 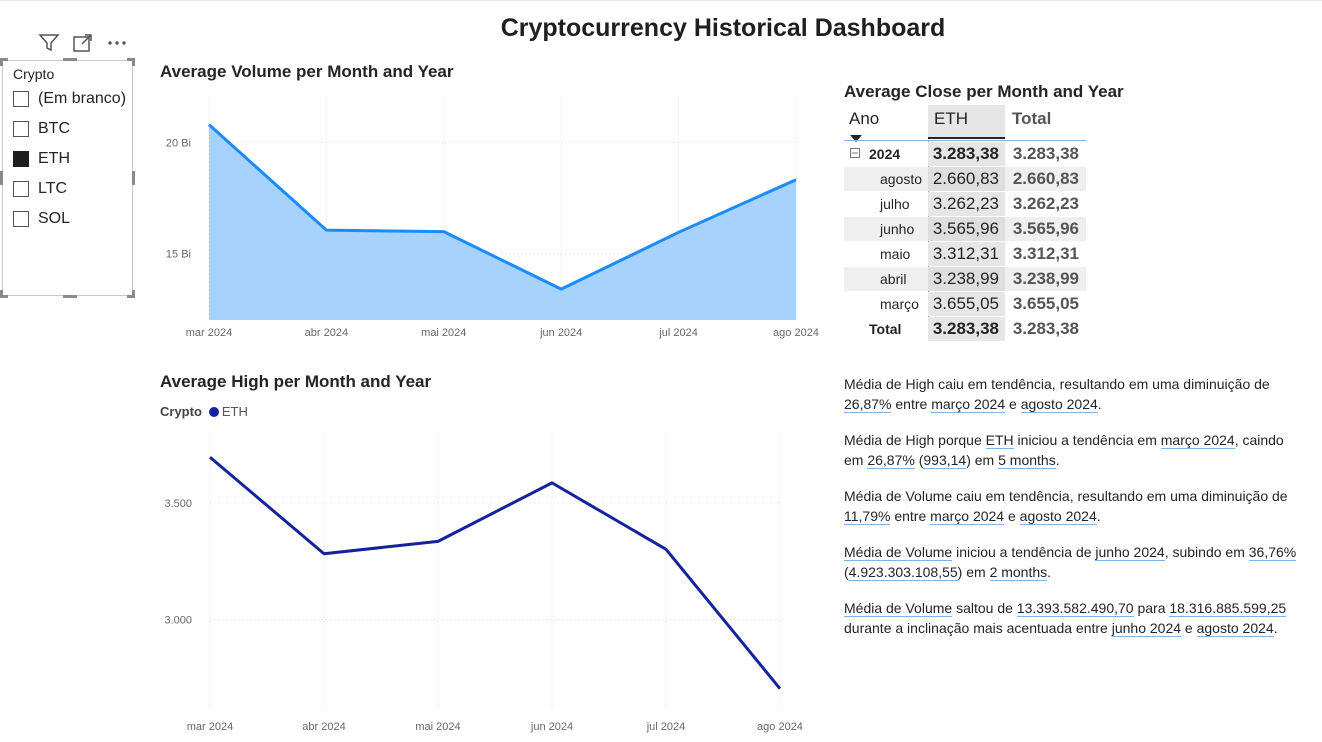 I want to click on matrix-month-row: março 3.655,05 3.655,05, so click(x=965, y=304).